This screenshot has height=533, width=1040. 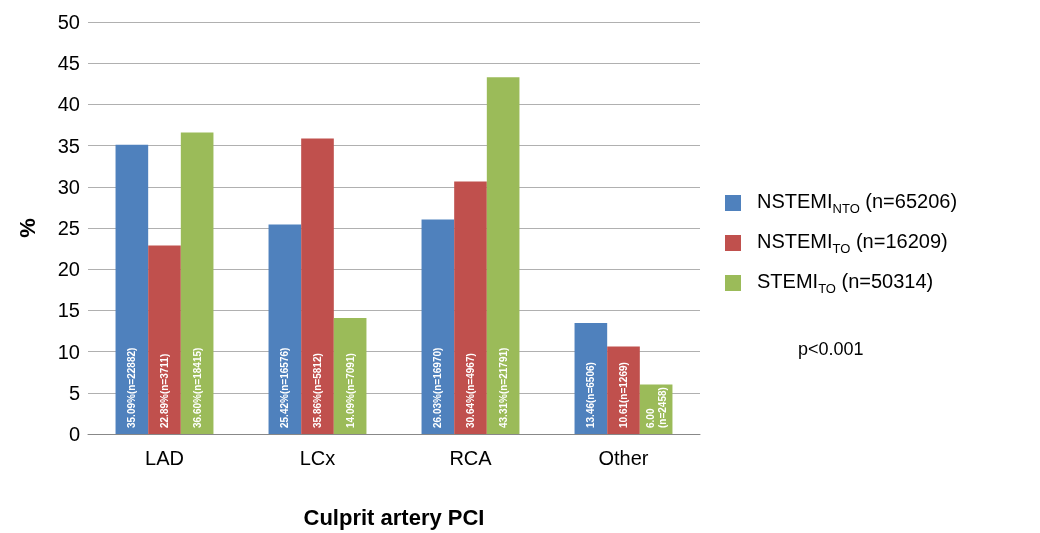 What do you see at coordinates (68, 269) in the screenshot?
I see `y-tick-label: 20` at bounding box center [68, 269].